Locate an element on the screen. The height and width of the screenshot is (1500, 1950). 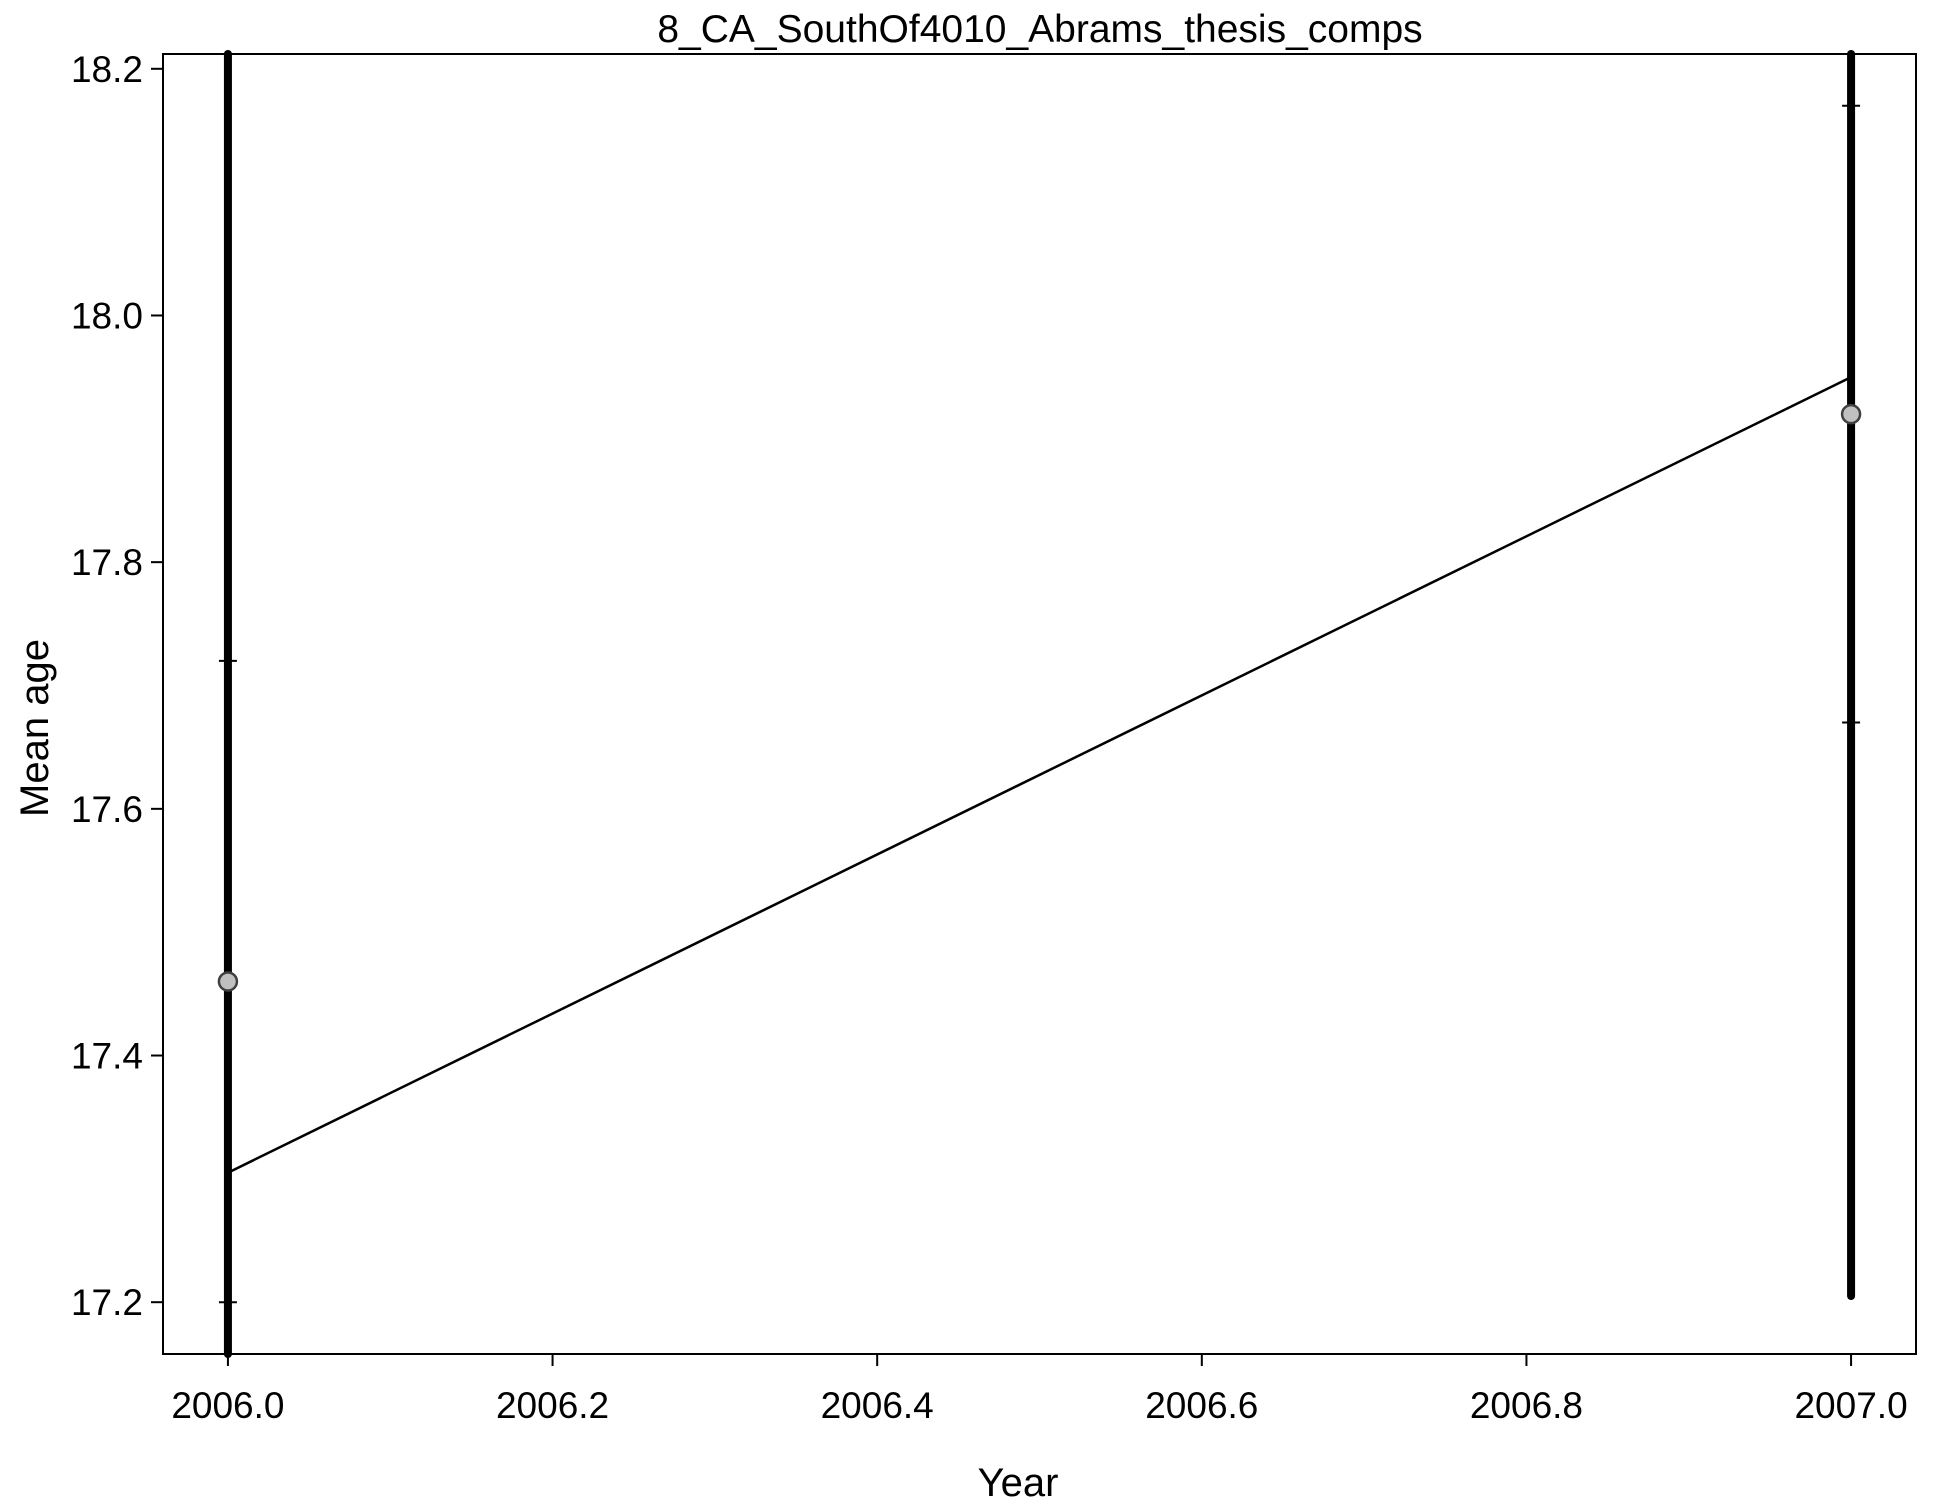
y-tick-label: 17.6 is located at coordinates (107, 809).